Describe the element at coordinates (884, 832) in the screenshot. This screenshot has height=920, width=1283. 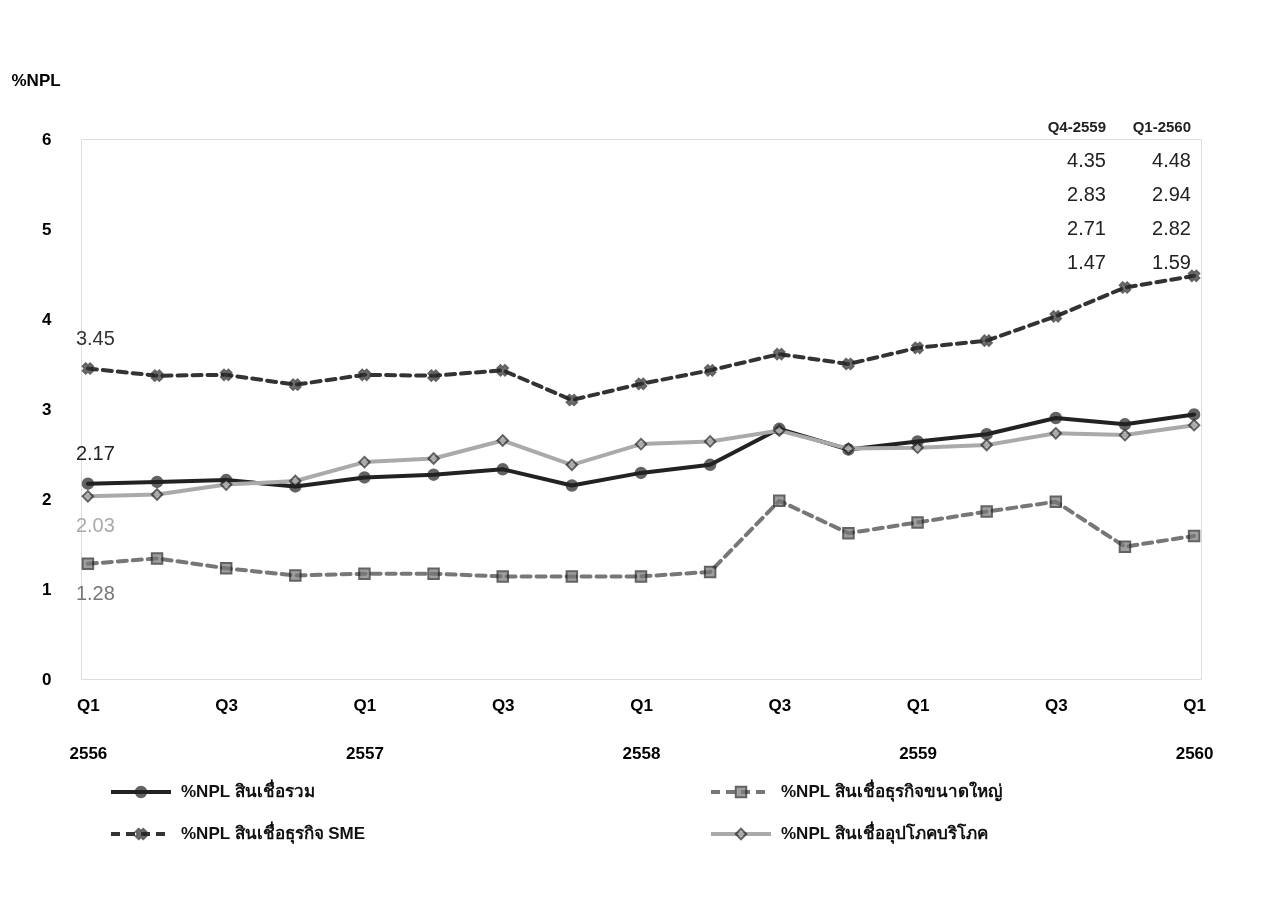
I see `legend-label: %NPL สินเชื่ออุปโภคบริโภค` at that location.